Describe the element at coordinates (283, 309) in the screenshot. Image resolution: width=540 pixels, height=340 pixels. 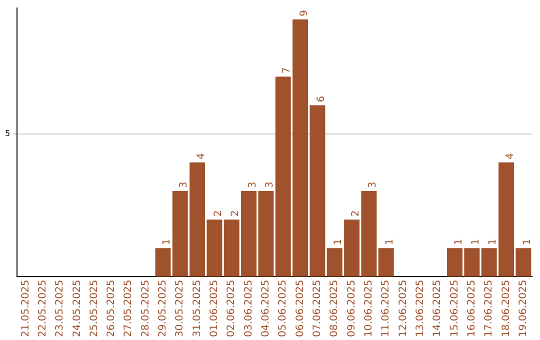
I see `x-tick-label: 05.06.2025` at that location.